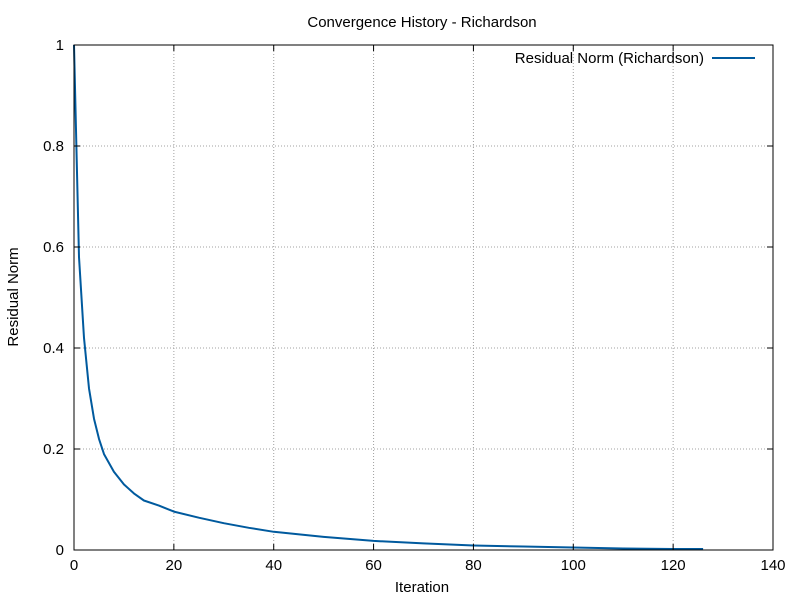 The image size is (800, 600). Describe the element at coordinates (60, 550) in the screenshot. I see `y-tick-label: 0` at that location.